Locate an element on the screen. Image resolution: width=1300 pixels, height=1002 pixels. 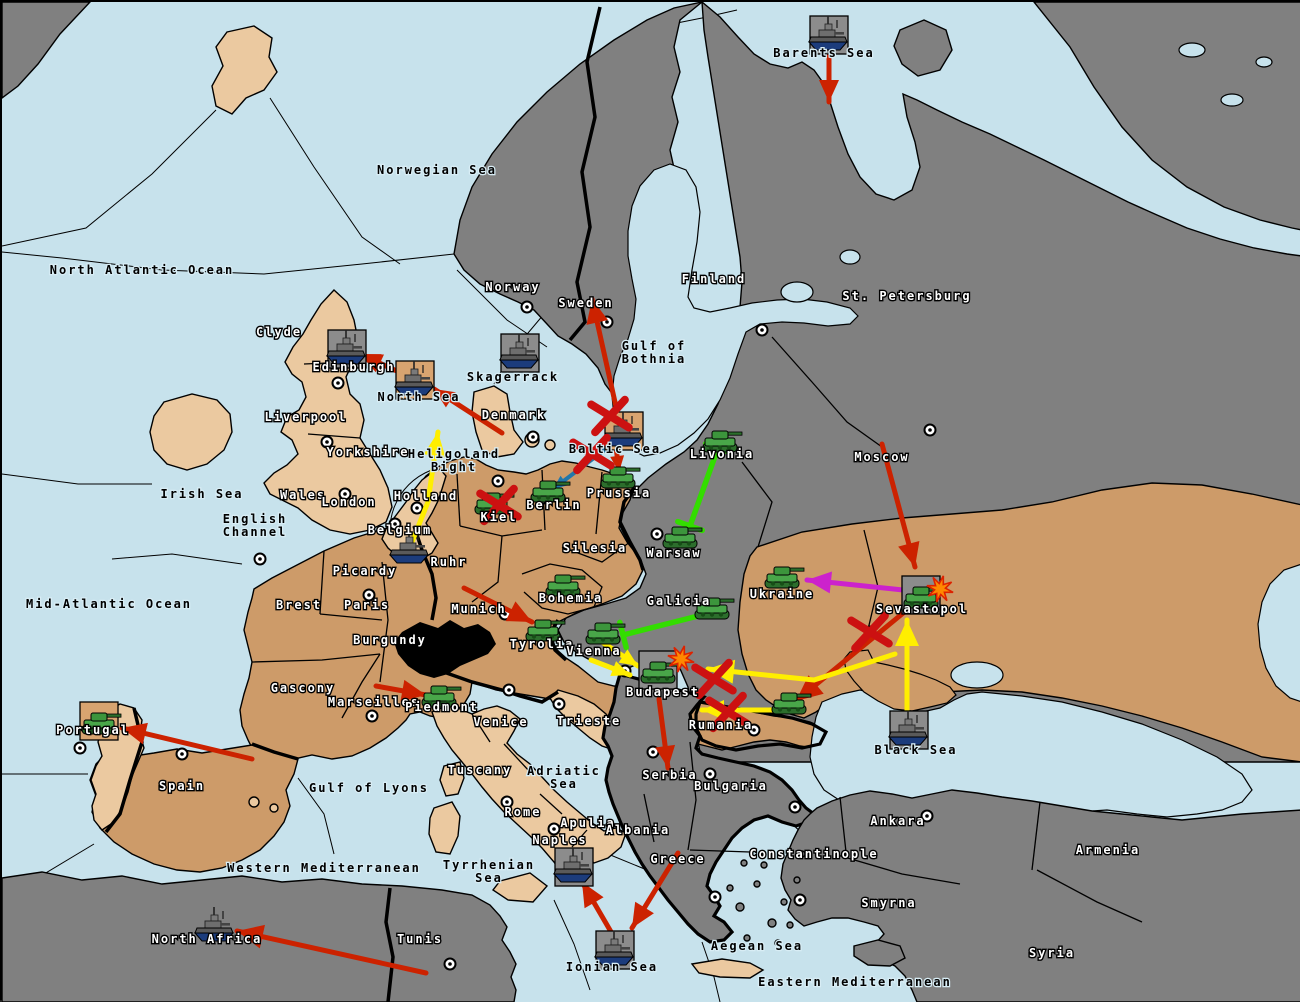
result-marker-layer is located at coordinates (715, 564).